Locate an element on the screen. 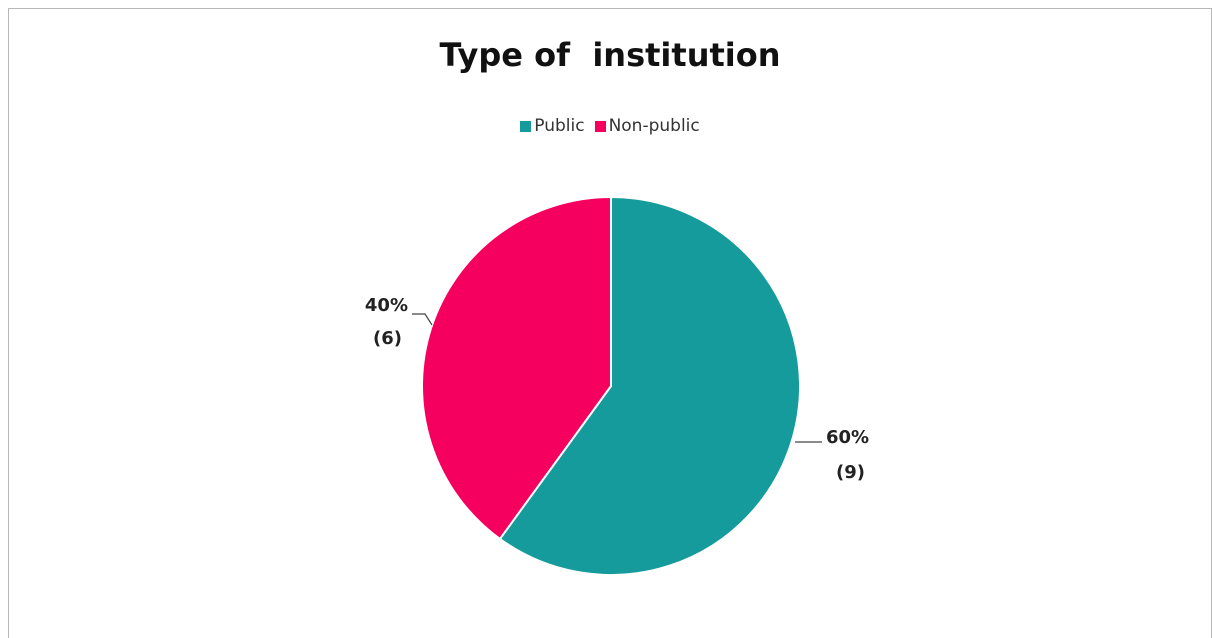 The height and width of the screenshot is (638, 1212). legend-label-public: Public is located at coordinates (559, 126).